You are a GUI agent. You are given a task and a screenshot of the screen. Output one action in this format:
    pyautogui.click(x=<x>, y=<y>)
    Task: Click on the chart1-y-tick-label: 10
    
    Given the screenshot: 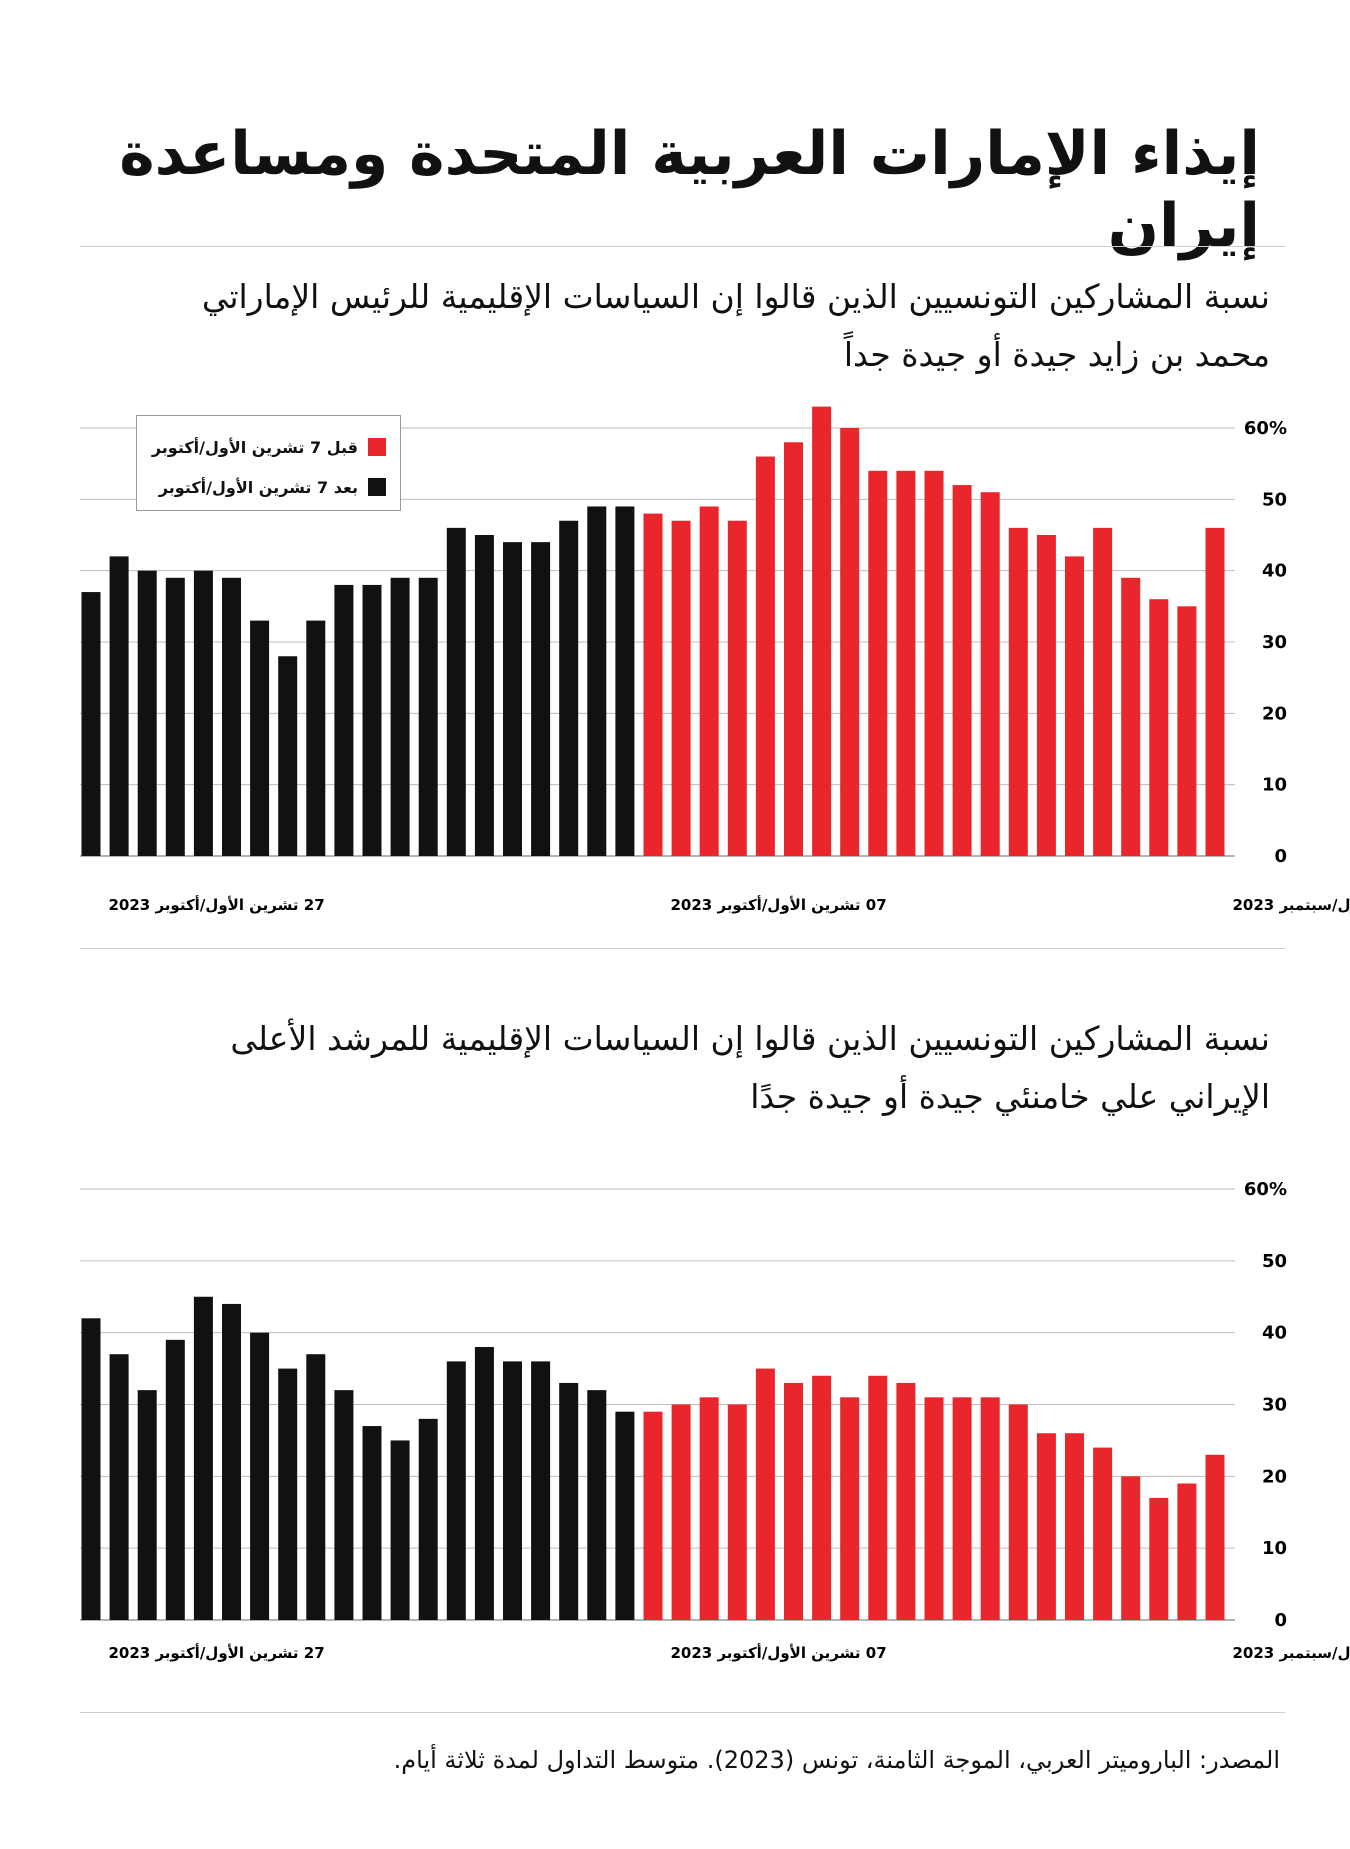 What is the action you would take?
    pyautogui.click(x=1274, y=785)
    